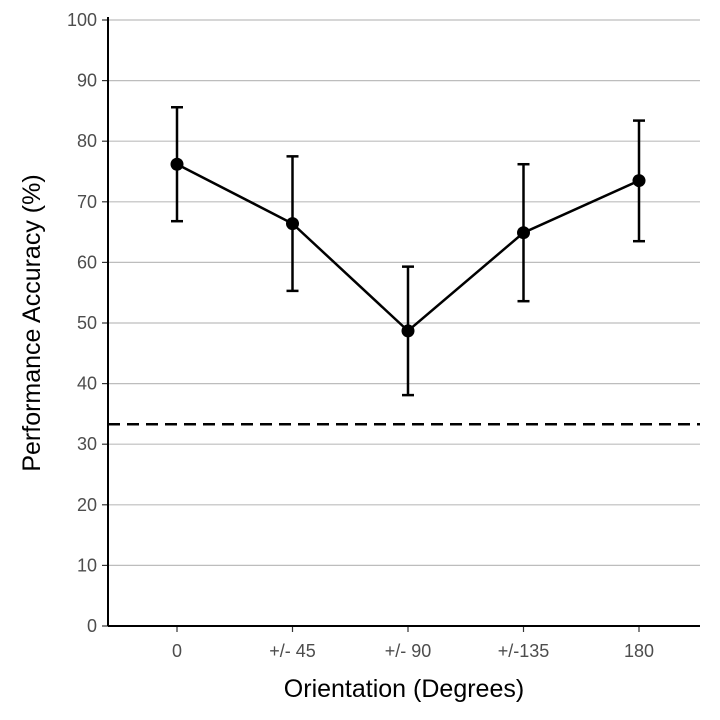  Describe the element at coordinates (87, 262) in the screenshot. I see `y-tick-label: 60` at that location.